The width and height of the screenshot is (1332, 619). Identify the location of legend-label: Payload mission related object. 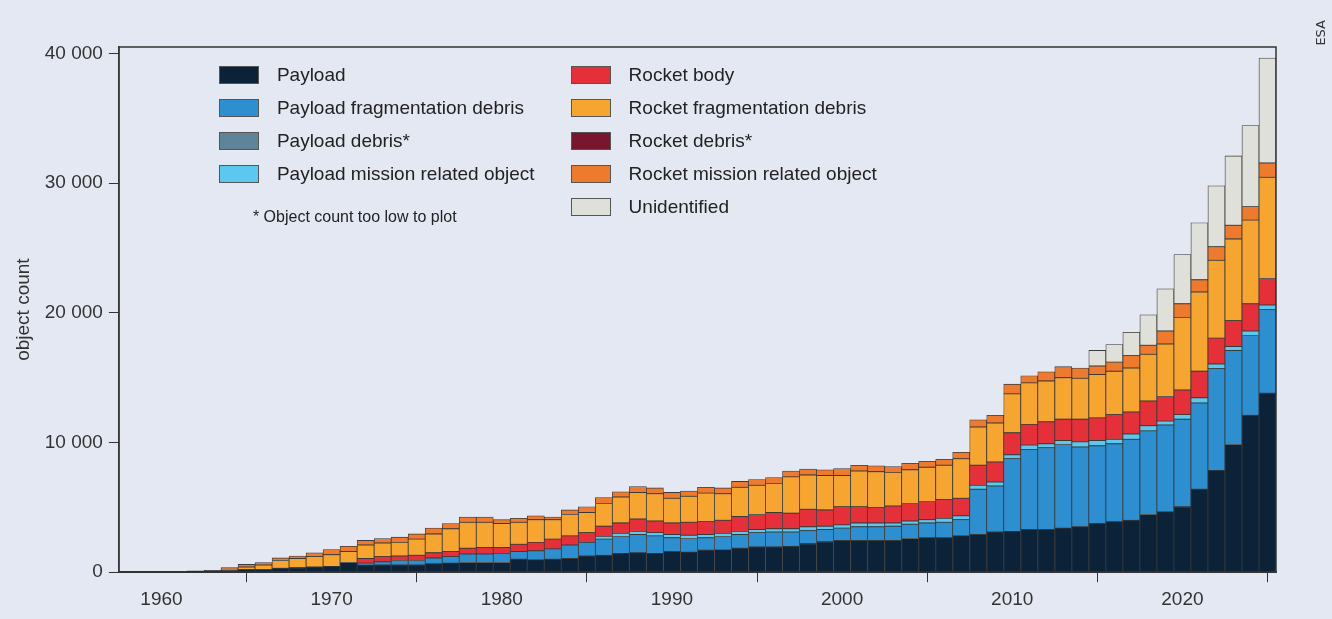
(405, 173).